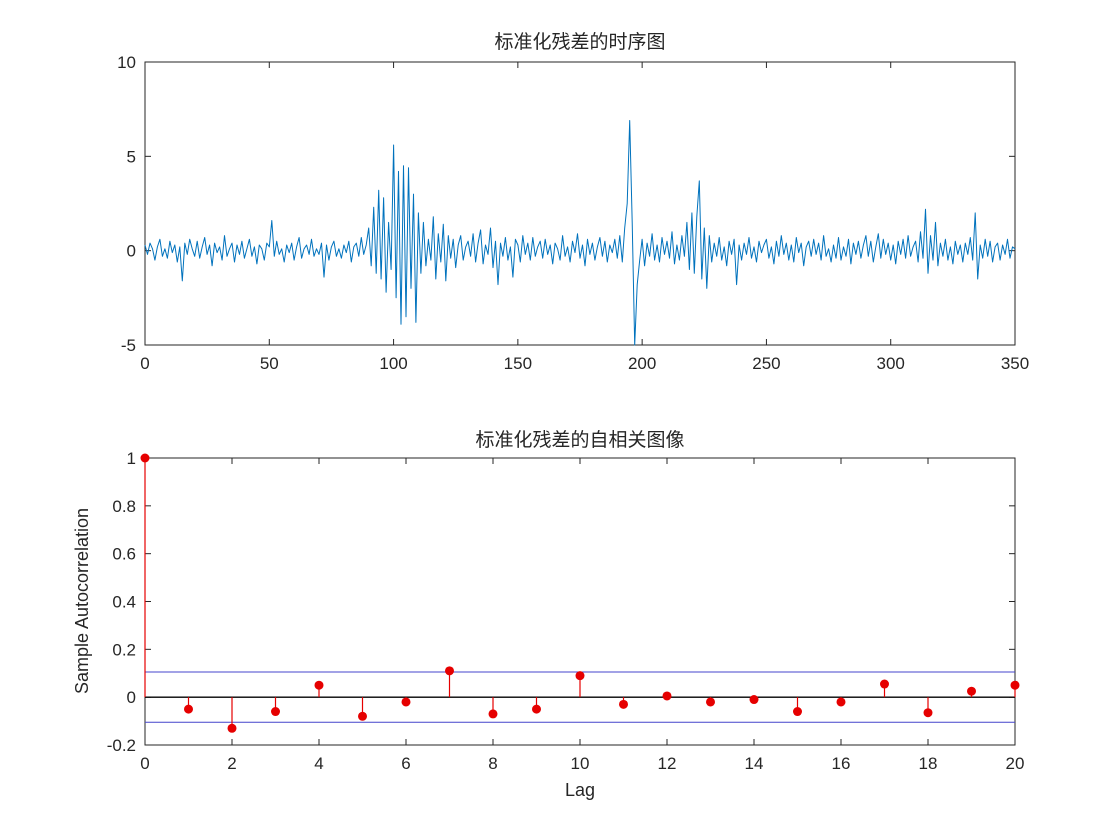 The width and height of the screenshot is (1120, 840). I want to click on x-tick-label: 350, so click(1015, 363).